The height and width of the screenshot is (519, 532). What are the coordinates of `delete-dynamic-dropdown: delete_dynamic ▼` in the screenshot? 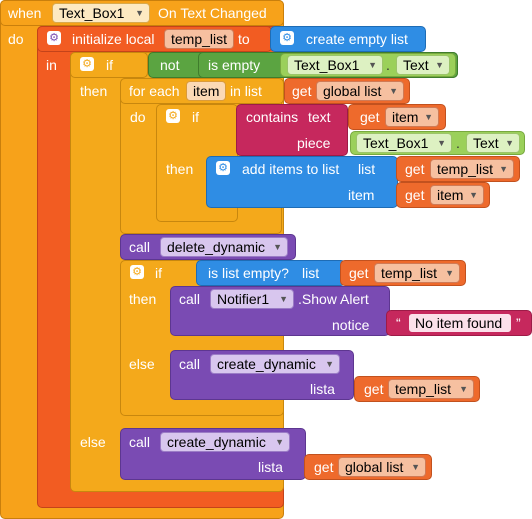 It's located at (224, 247).